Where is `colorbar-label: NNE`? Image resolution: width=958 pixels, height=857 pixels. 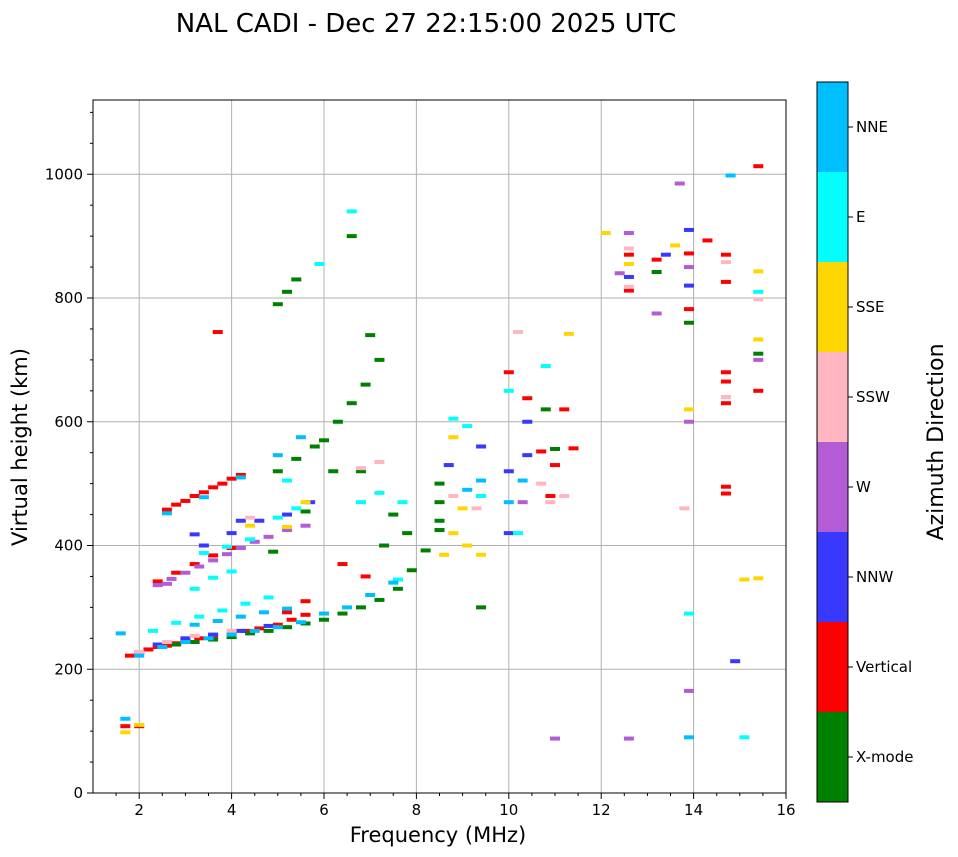 colorbar-label: NNE is located at coordinates (872, 127).